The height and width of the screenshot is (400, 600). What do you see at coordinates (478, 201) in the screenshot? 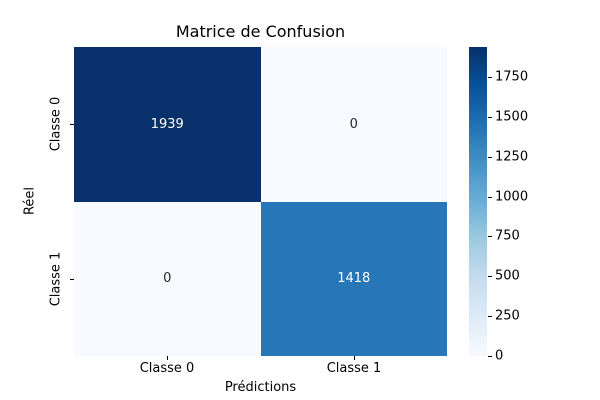
I see `colorbar` at bounding box center [478, 201].